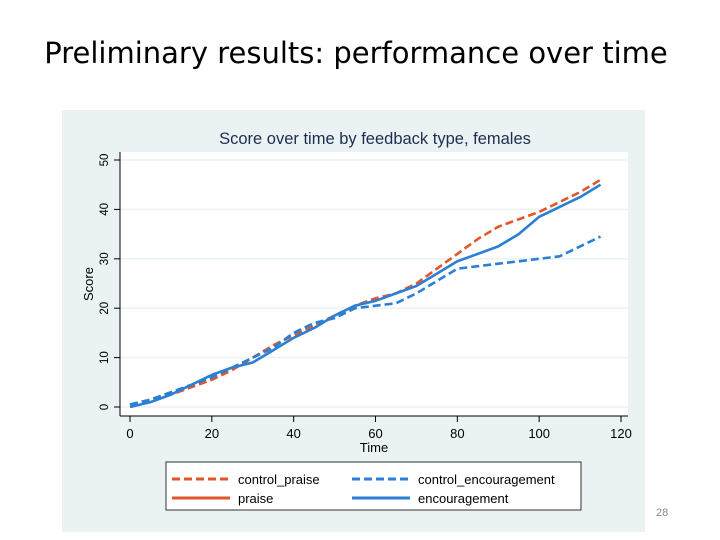  I want to click on x-tick-label: 120, so click(621, 433).